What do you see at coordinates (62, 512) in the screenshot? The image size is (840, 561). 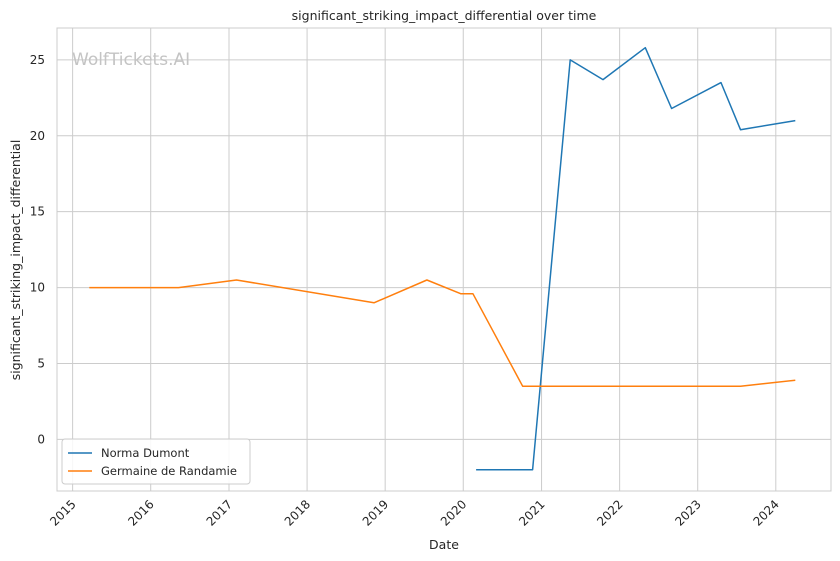 I see `x-tick-label: 2015` at bounding box center [62, 512].